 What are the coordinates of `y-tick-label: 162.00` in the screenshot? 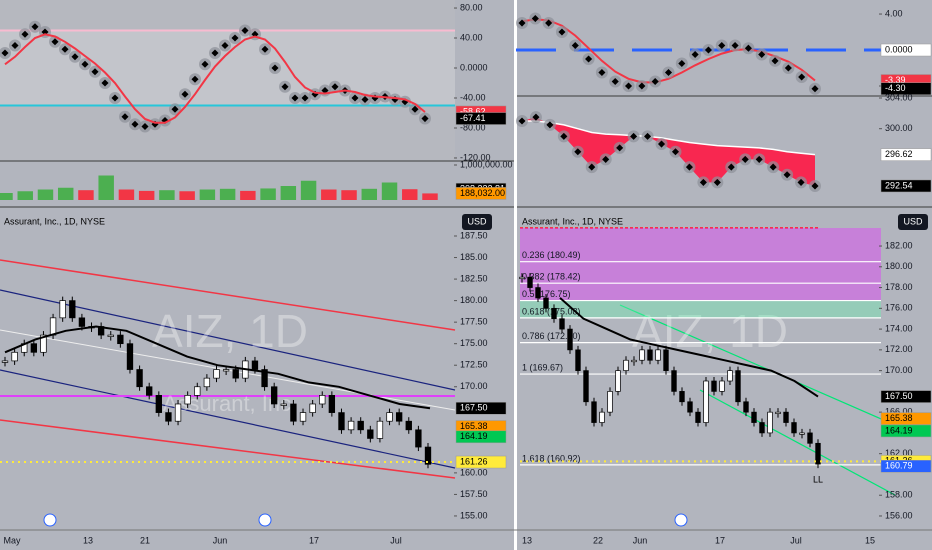 It's located at (899, 453).